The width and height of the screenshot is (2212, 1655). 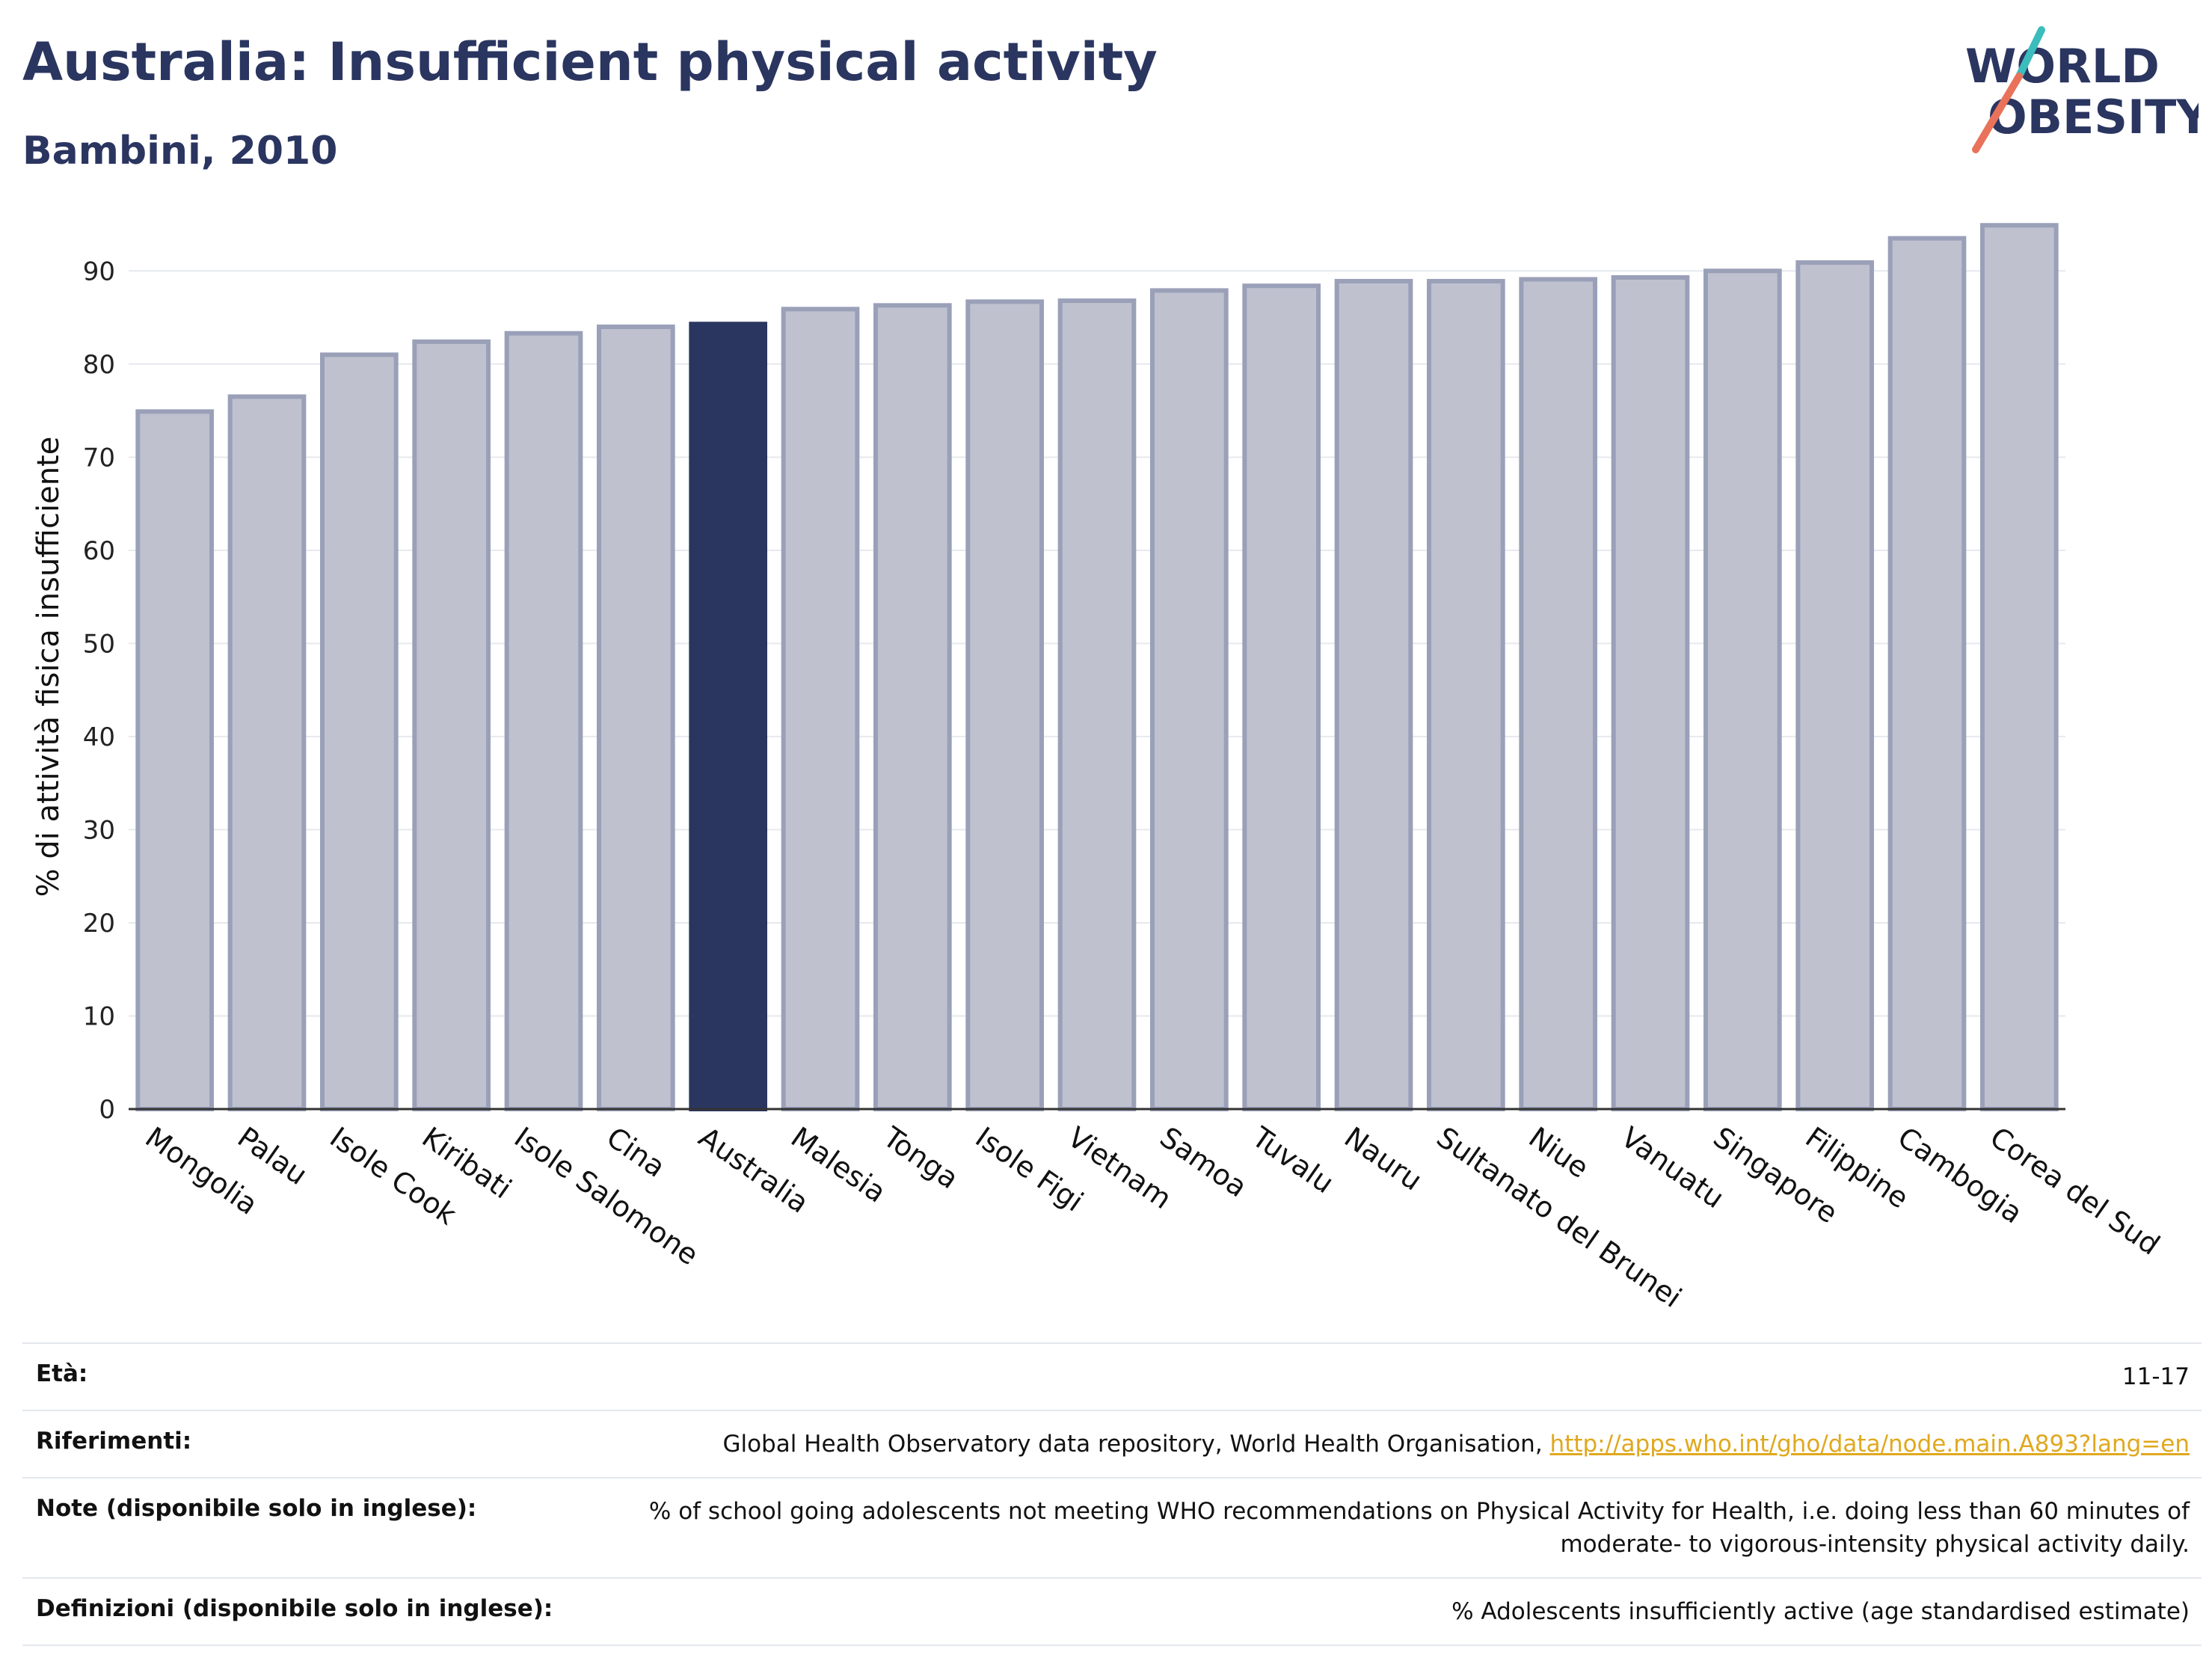 What do you see at coordinates (99, 737) in the screenshot?
I see `y-tick-label: 40` at bounding box center [99, 737].